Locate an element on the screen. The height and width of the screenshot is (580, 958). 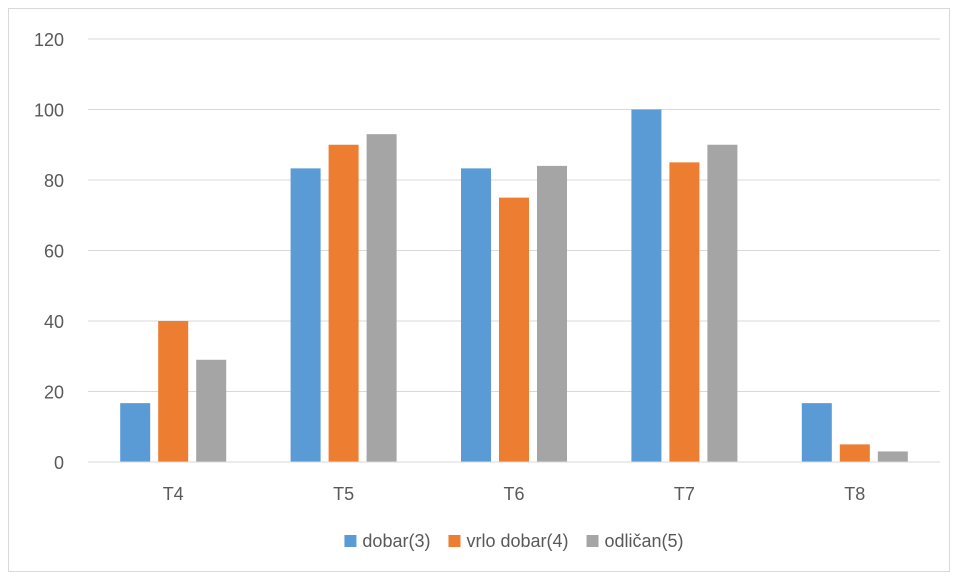
x-tick-label: T7 is located at coordinates (684, 494).